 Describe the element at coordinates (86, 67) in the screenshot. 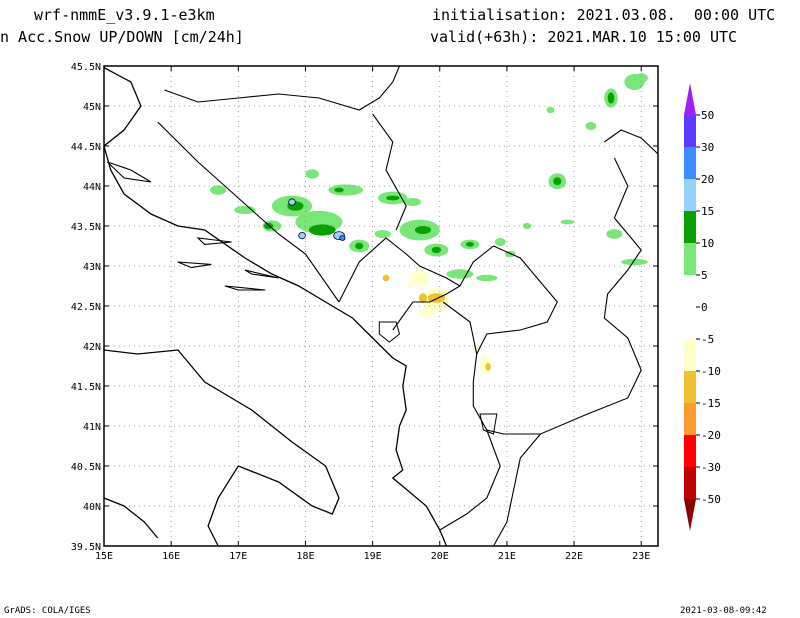

I see `lat-tick-label: 45.5N` at that location.